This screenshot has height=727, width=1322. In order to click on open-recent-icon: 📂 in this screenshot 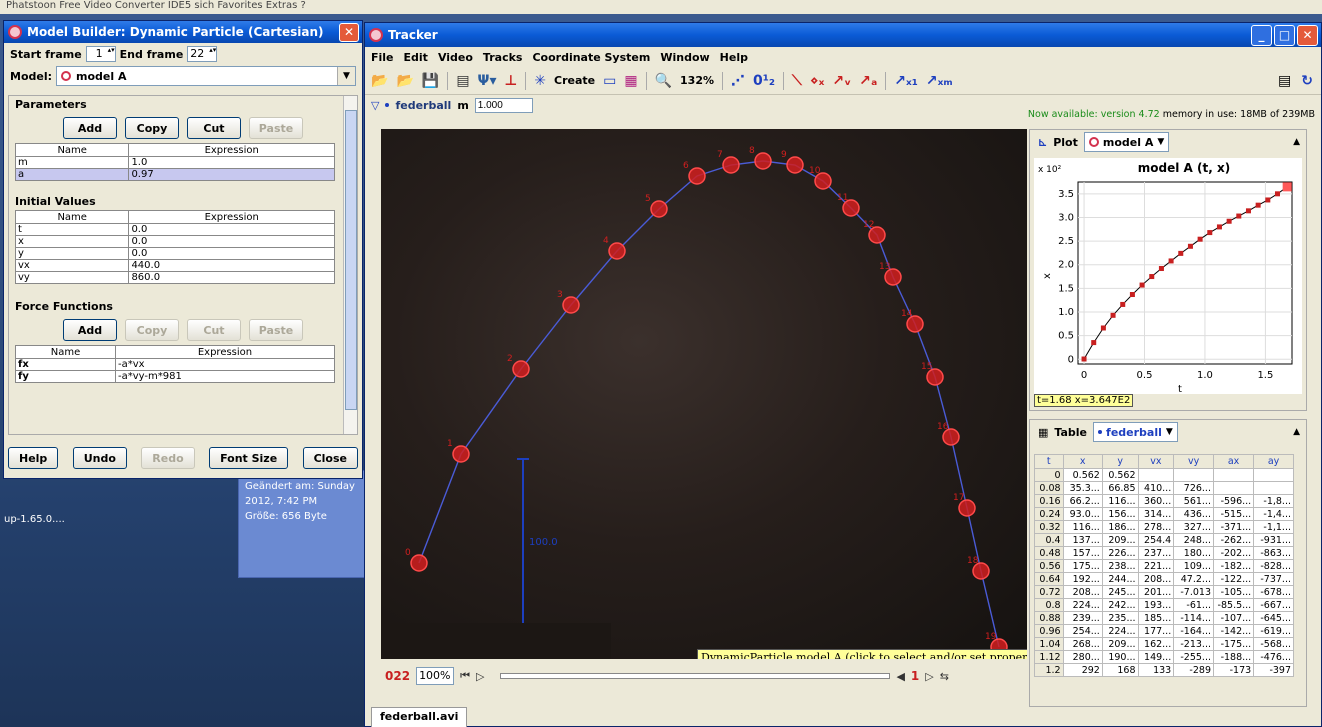, I will do `click(405, 80)`.